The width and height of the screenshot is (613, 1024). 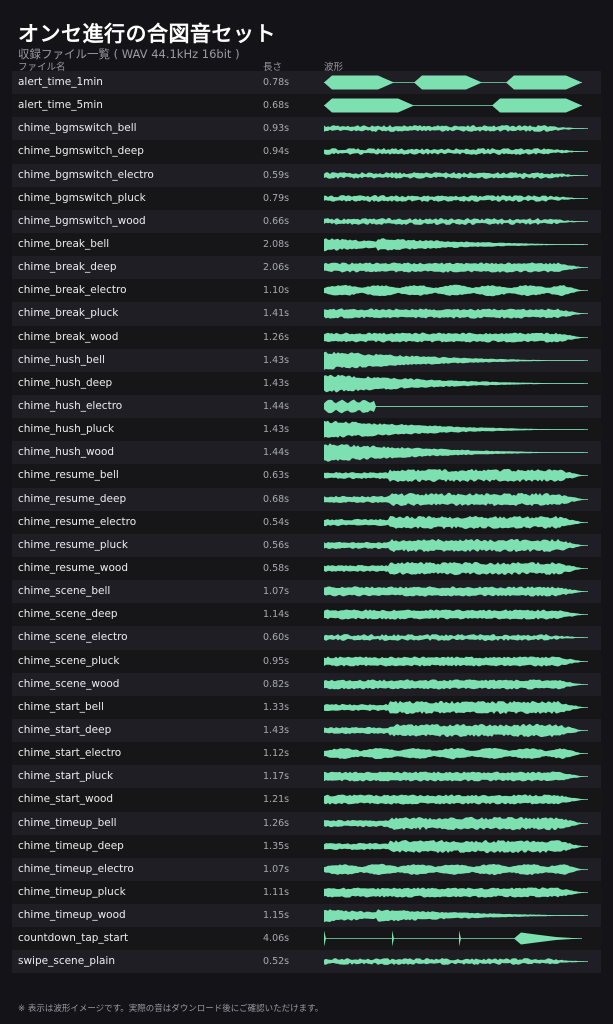 I want to click on file-name: chime_scene_pluck, so click(x=69, y=660).